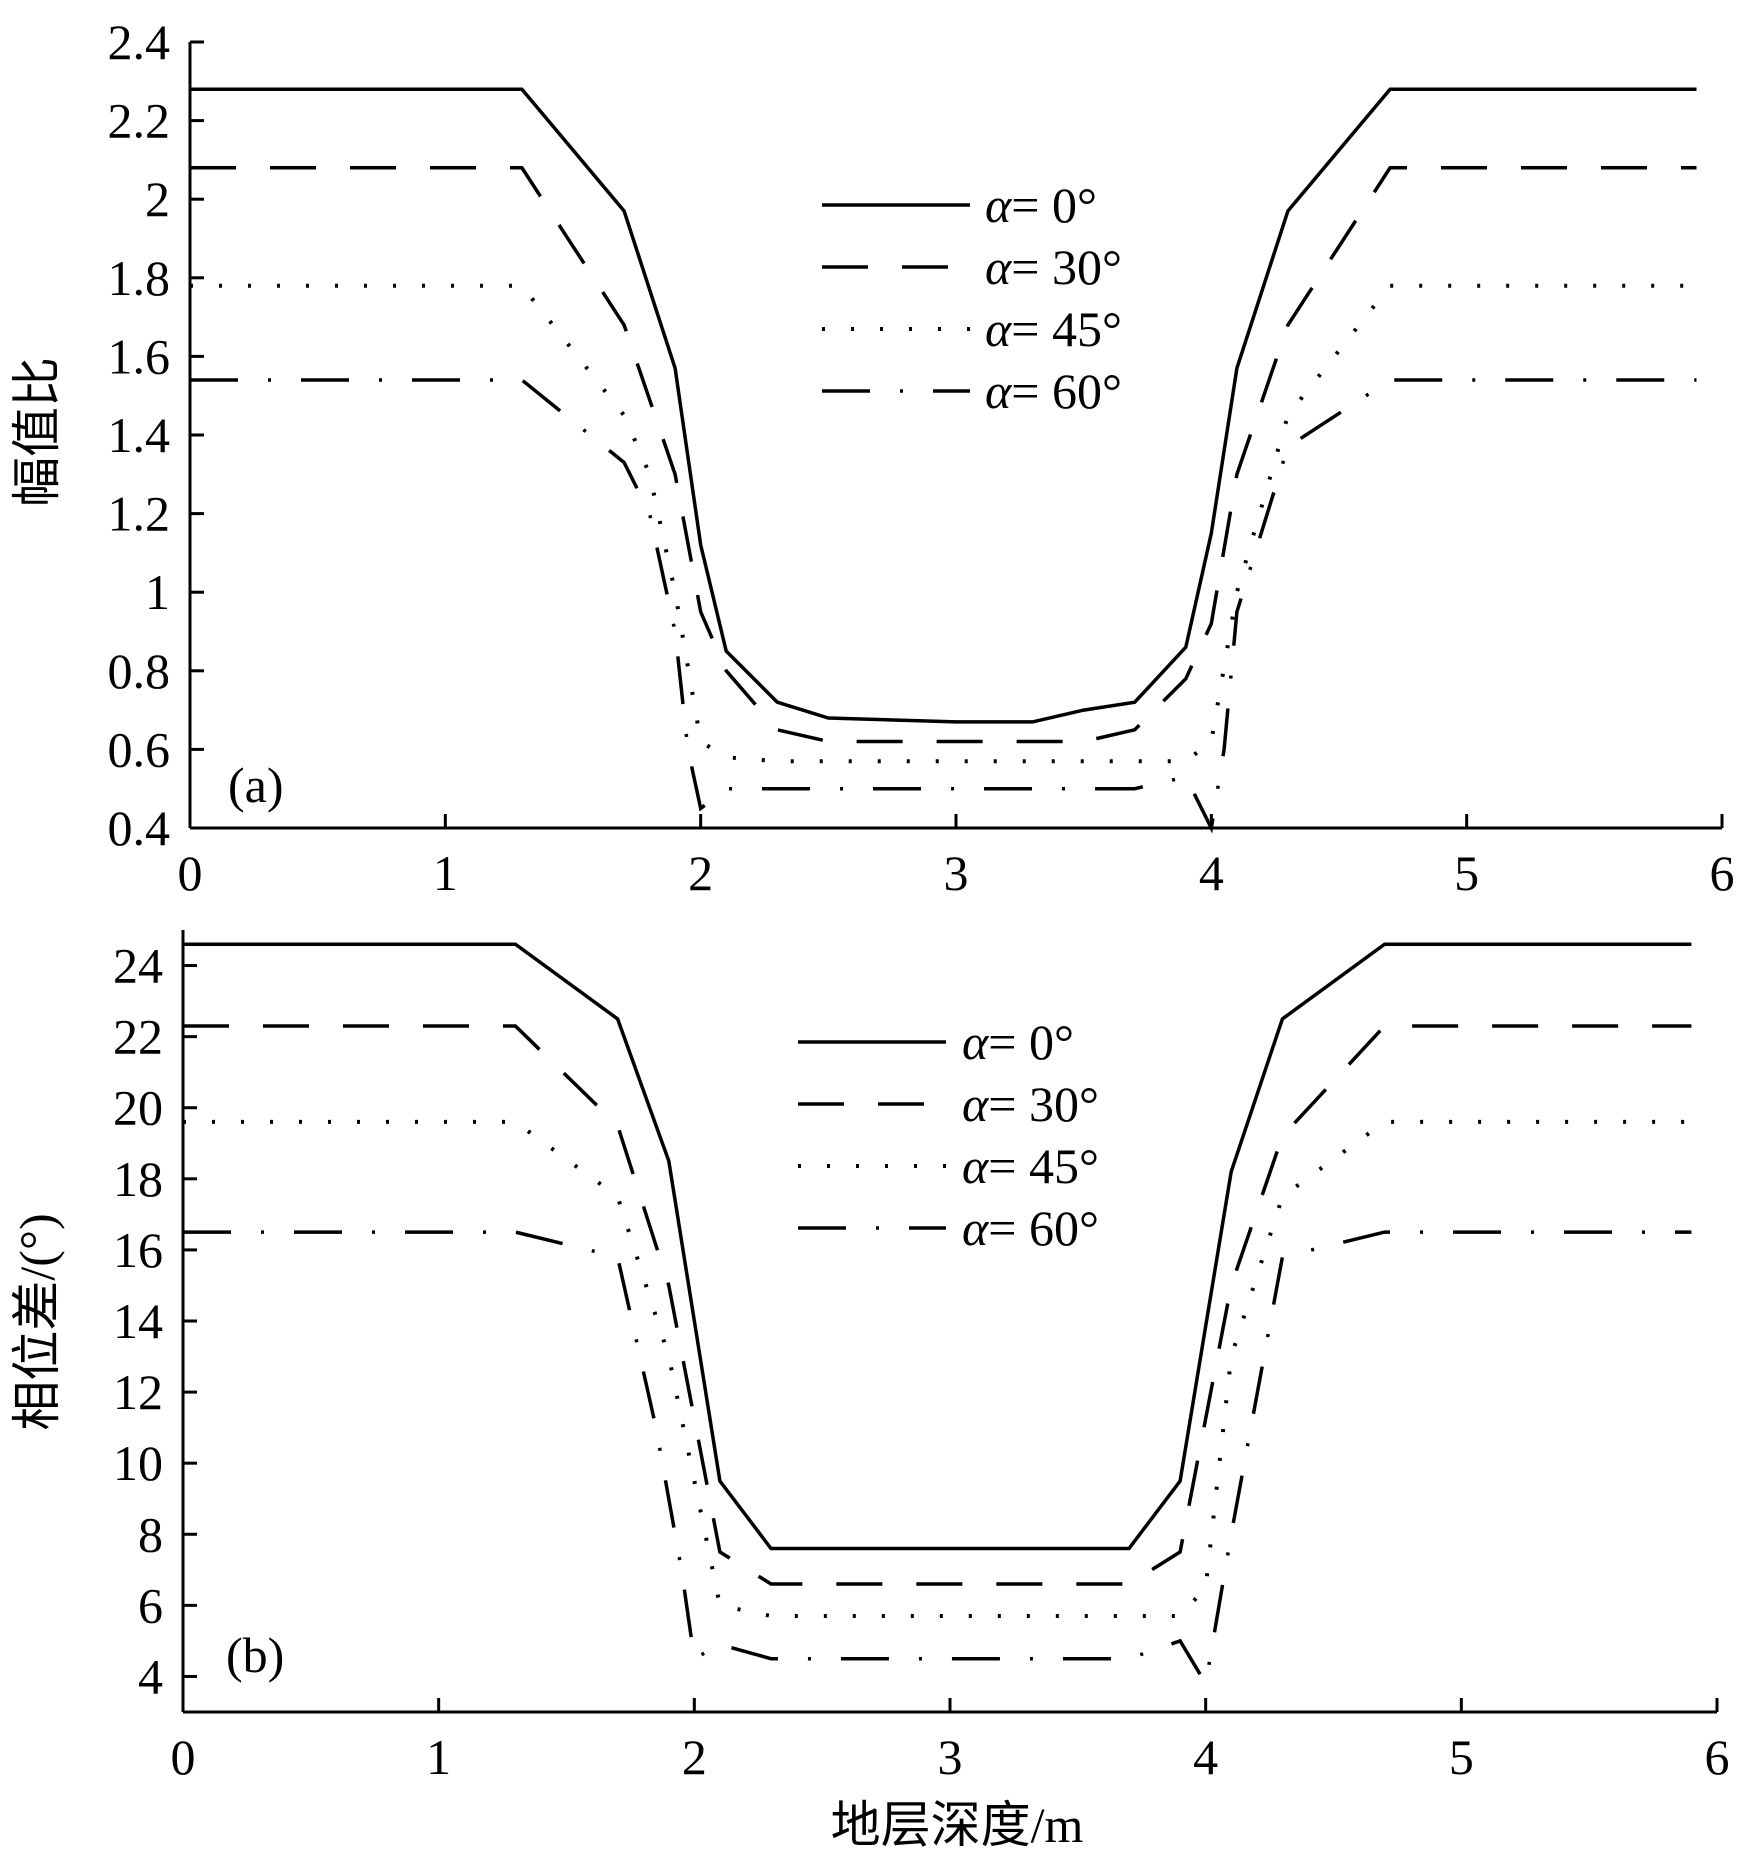  What do you see at coordinates (256, 785) in the screenshot?
I see `panel-label: (a)` at bounding box center [256, 785].